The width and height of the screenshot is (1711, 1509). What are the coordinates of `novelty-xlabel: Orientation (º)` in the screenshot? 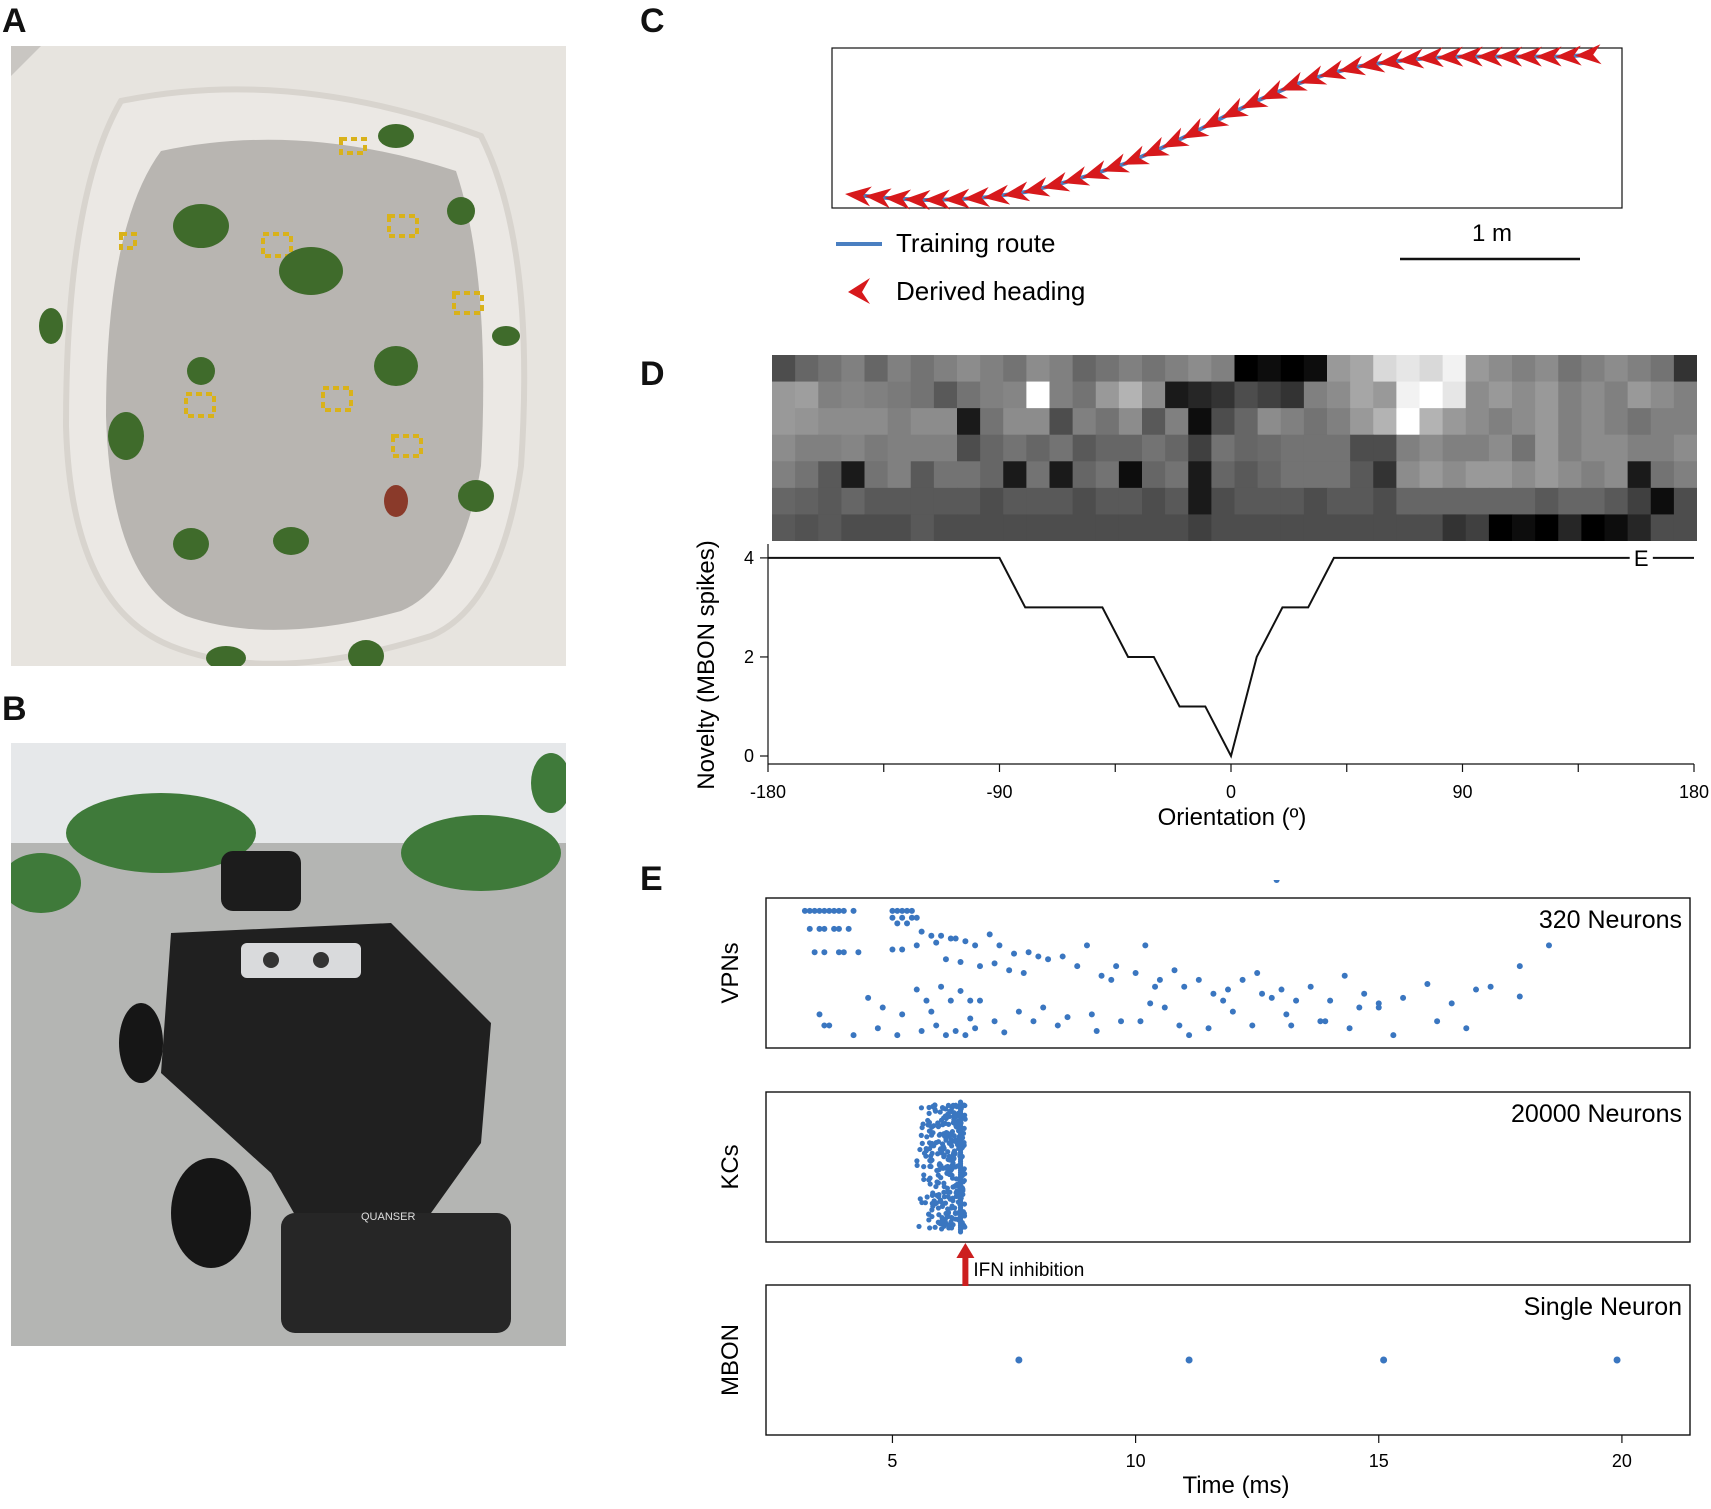 It's located at (1232, 817).